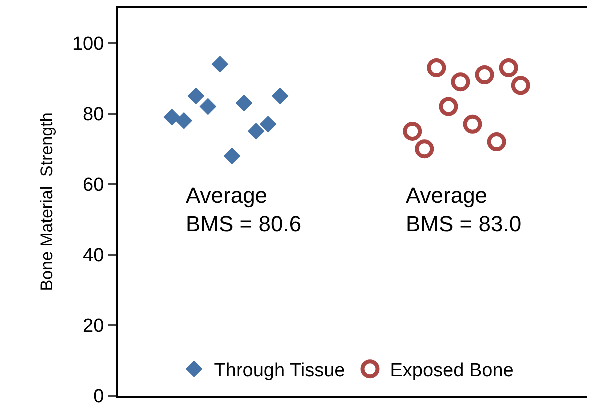 The width and height of the screenshot is (589, 410). Describe the element at coordinates (47, 202) in the screenshot. I see `y-axis-title: Bone Material Strength` at that location.